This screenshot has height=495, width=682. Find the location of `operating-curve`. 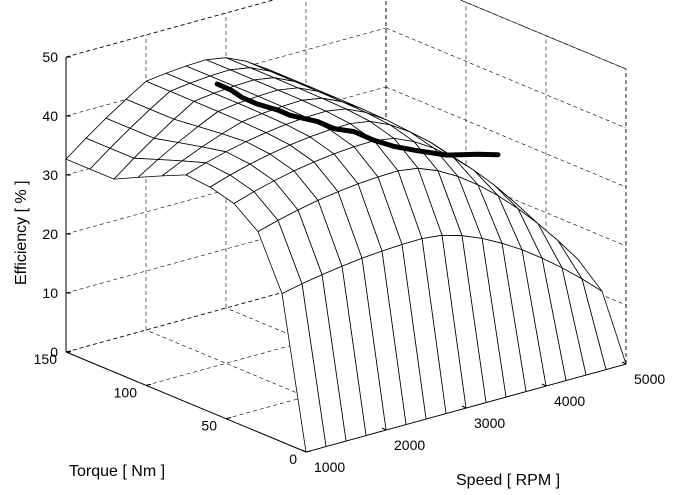

operating-curve is located at coordinates (357, 119).